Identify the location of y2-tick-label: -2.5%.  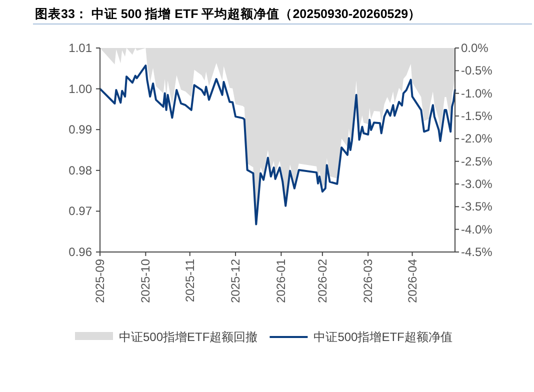
(477, 161).